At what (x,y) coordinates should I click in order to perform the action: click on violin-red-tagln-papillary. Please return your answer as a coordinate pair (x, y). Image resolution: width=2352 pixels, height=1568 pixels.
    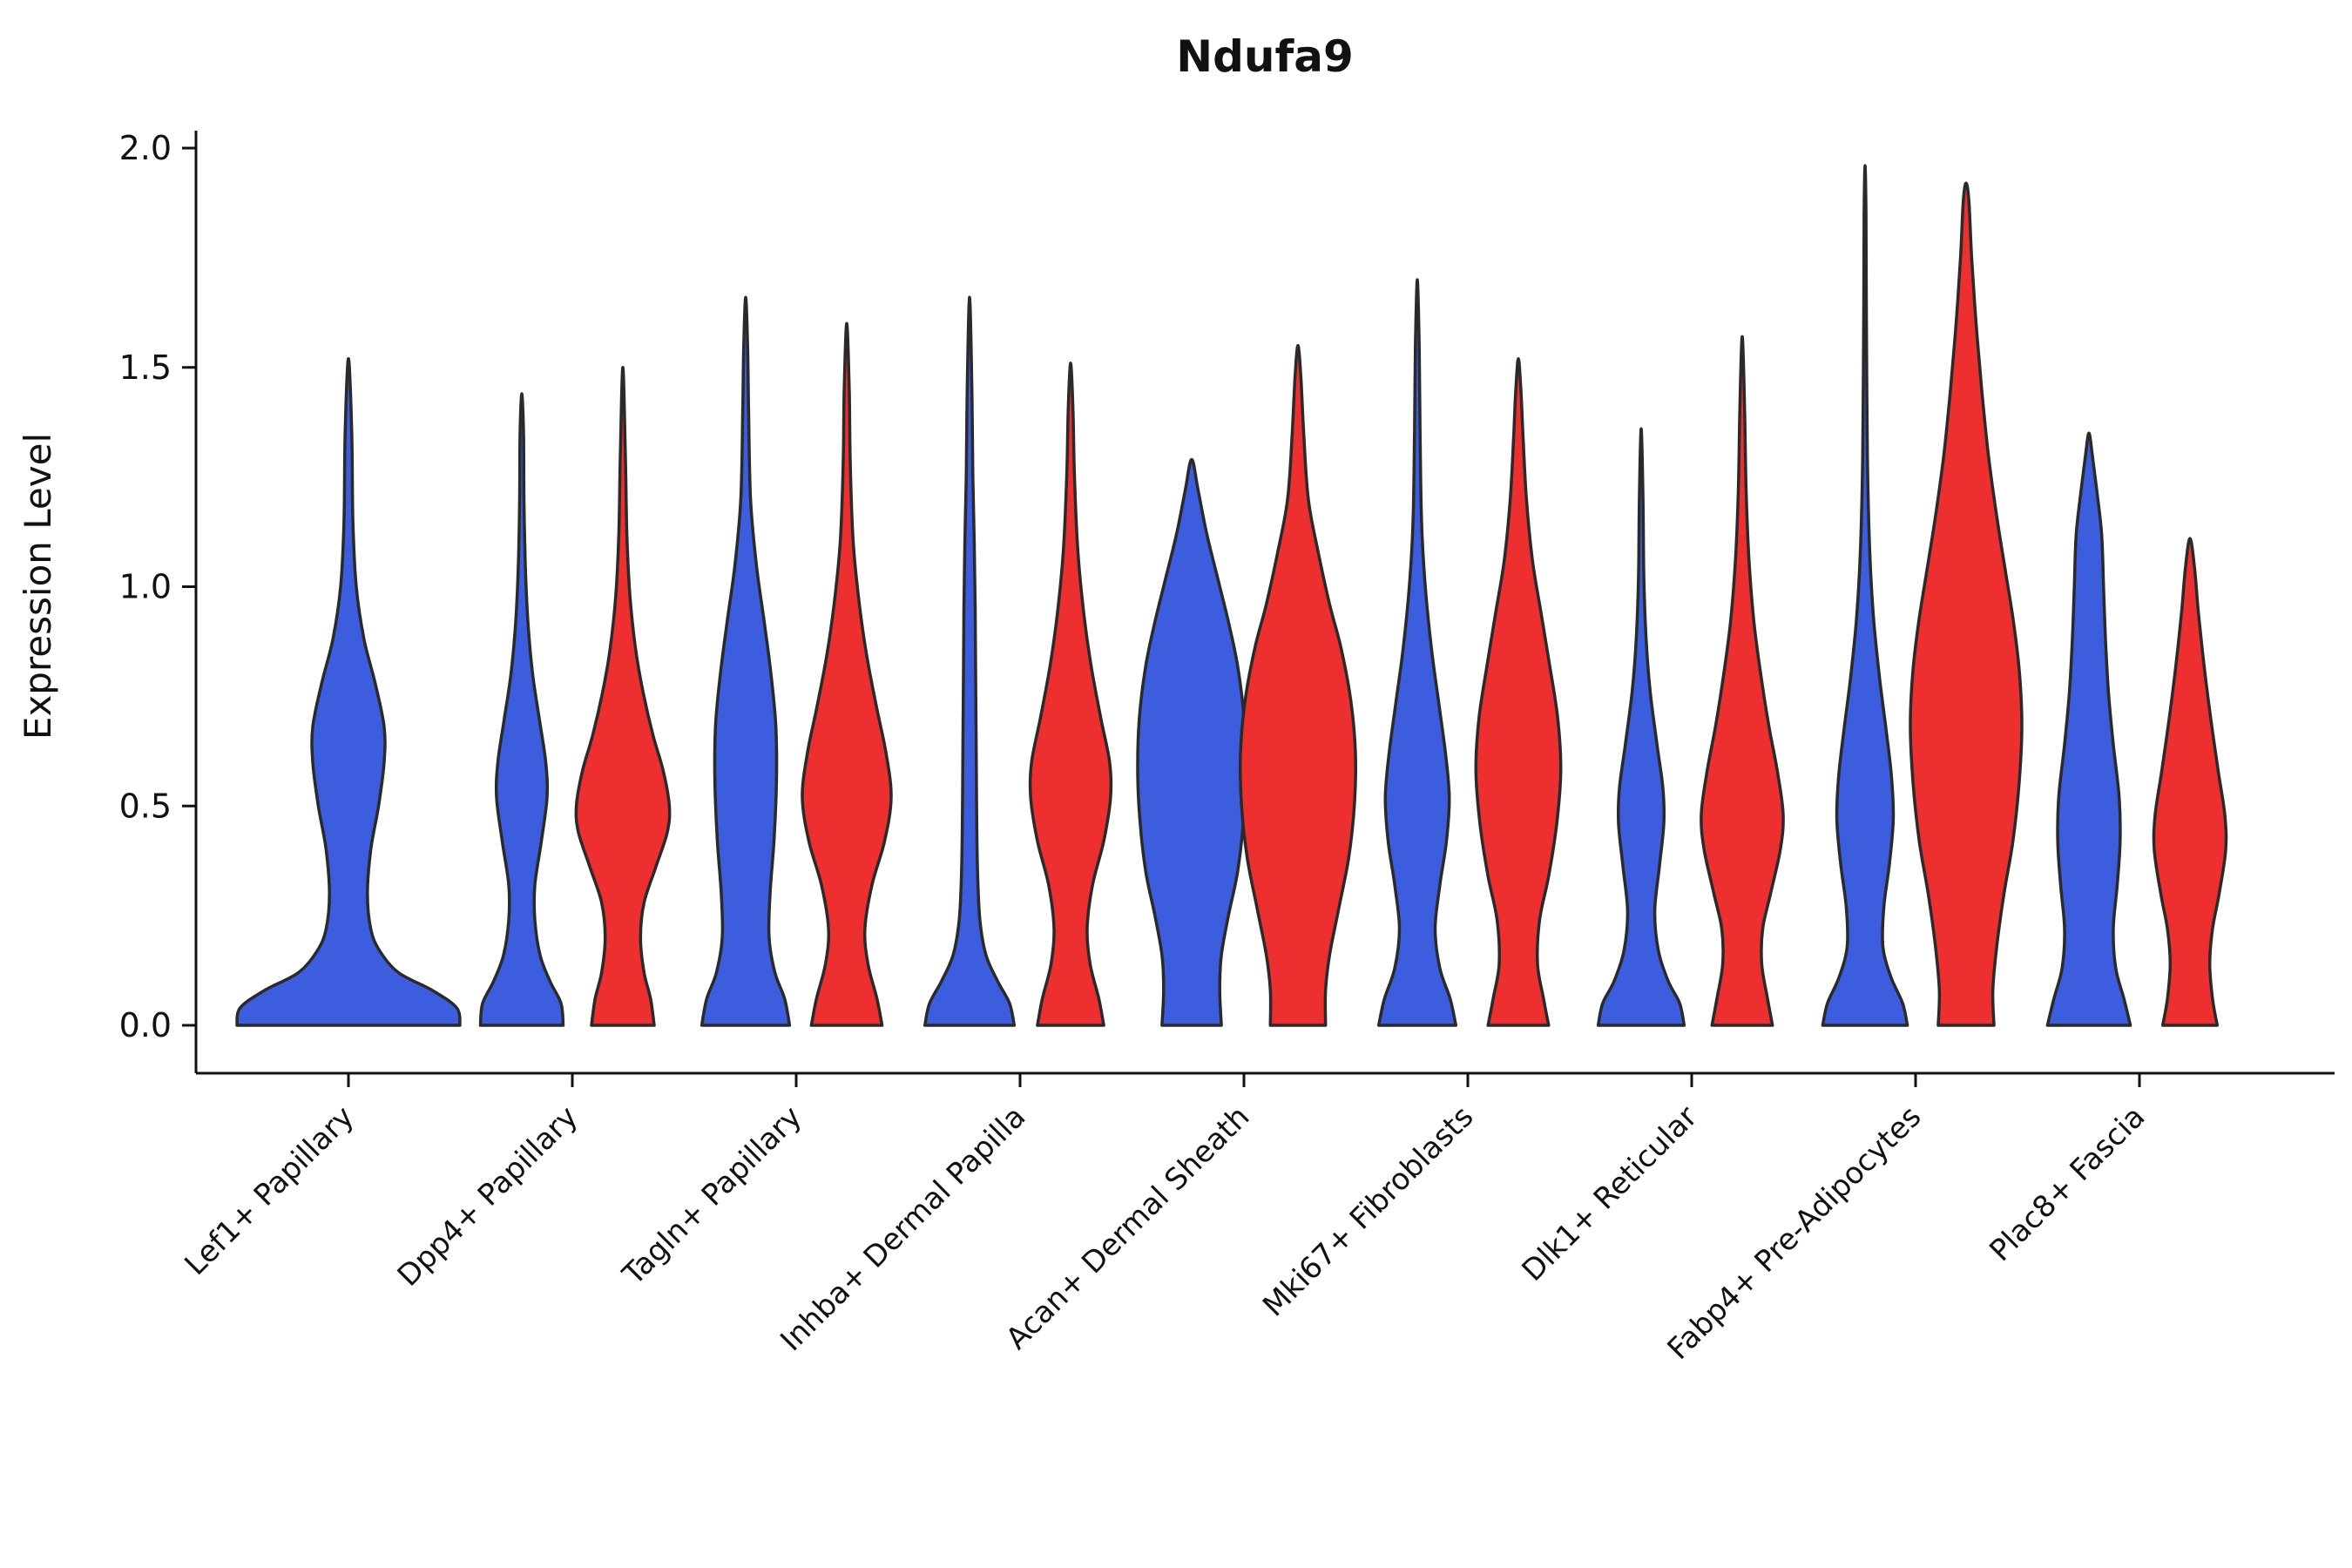
    Looking at the image, I should click on (847, 674).